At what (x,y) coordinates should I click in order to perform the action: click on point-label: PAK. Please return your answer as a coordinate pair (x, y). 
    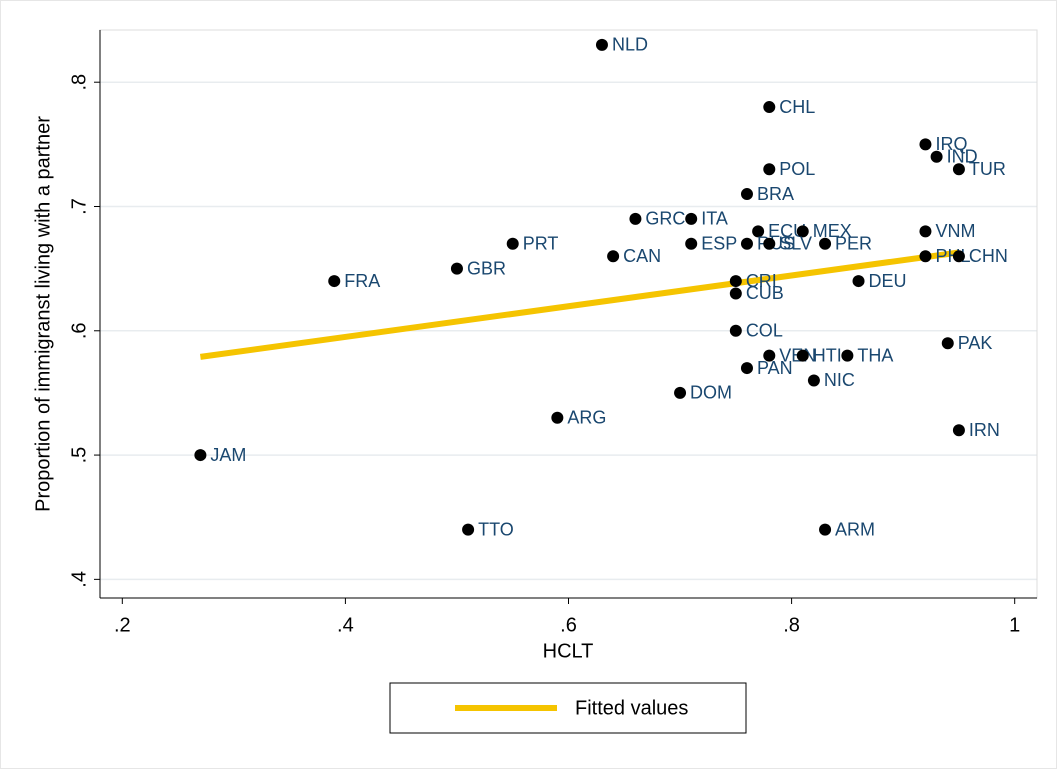
    Looking at the image, I should click on (975, 343).